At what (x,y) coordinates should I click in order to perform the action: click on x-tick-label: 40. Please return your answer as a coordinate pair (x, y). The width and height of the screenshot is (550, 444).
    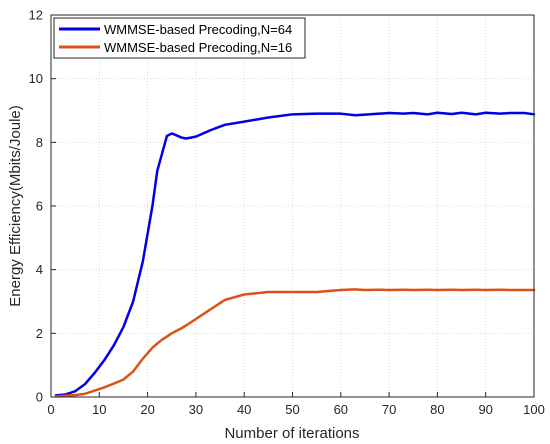
    Looking at the image, I should click on (244, 409).